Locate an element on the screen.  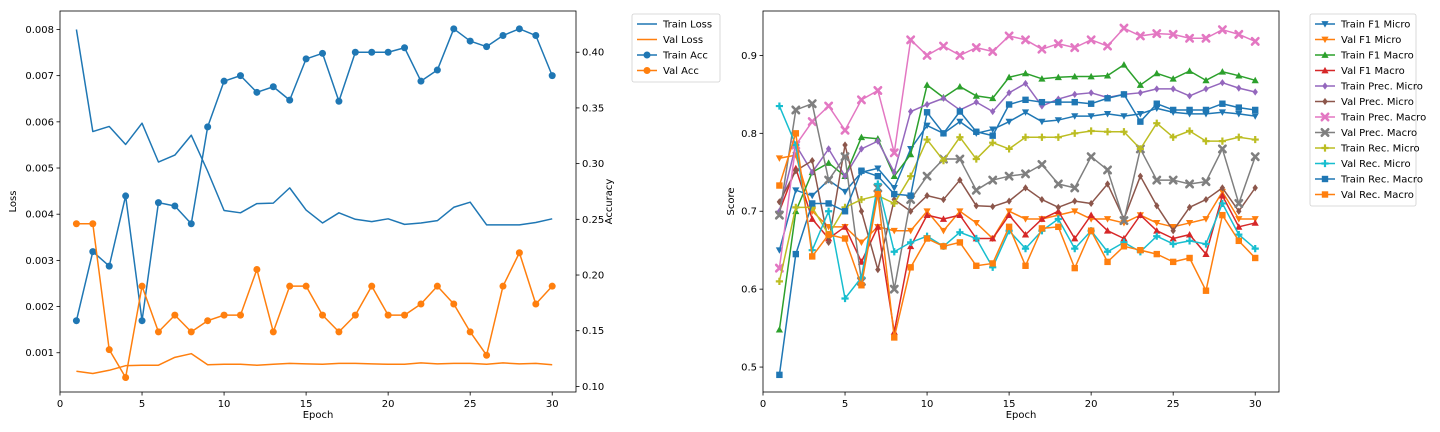
legend-box is located at coordinates (1363, 110).